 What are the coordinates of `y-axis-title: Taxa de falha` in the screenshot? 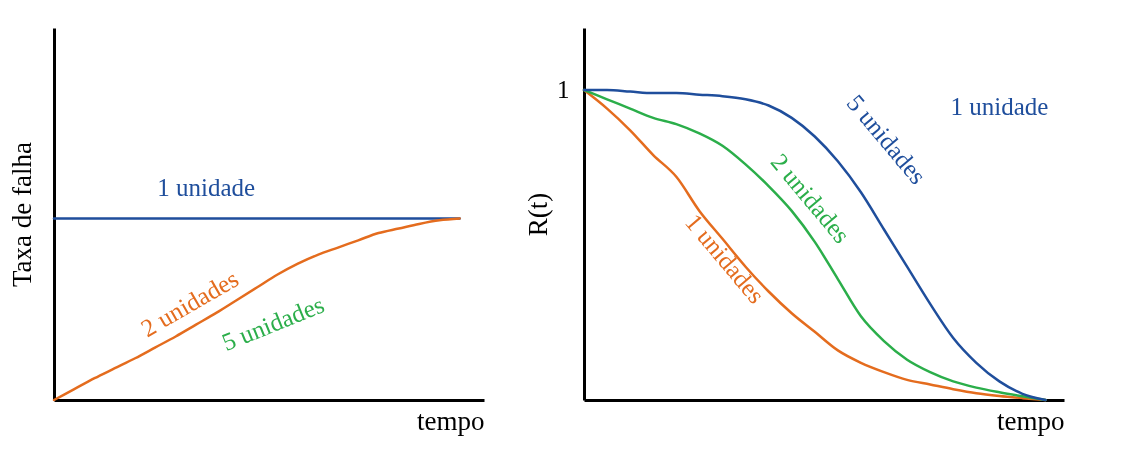 It's located at (21, 214).